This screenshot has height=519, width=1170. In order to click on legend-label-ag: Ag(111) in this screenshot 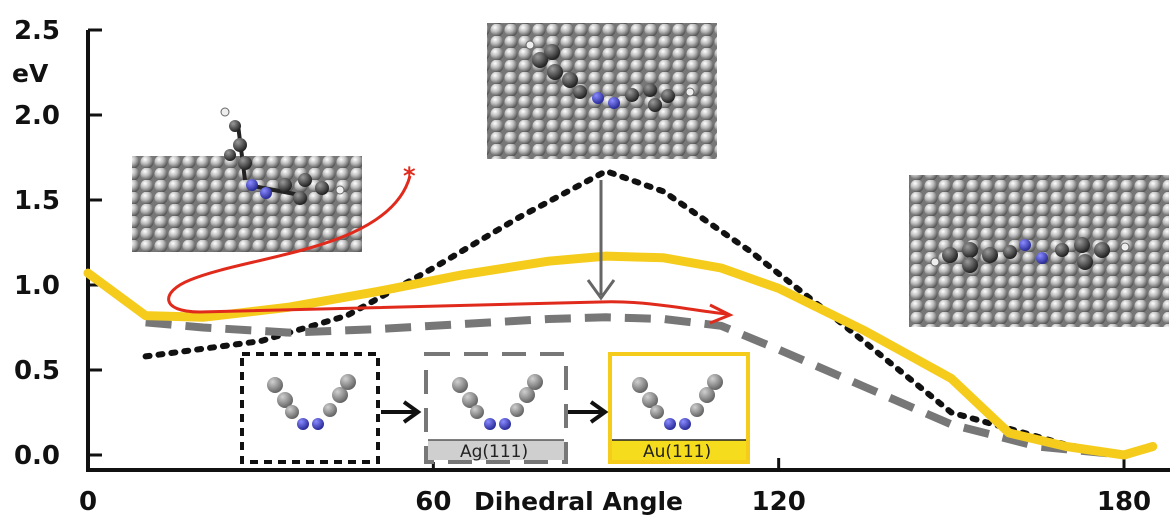, I will do `click(494, 452)`.